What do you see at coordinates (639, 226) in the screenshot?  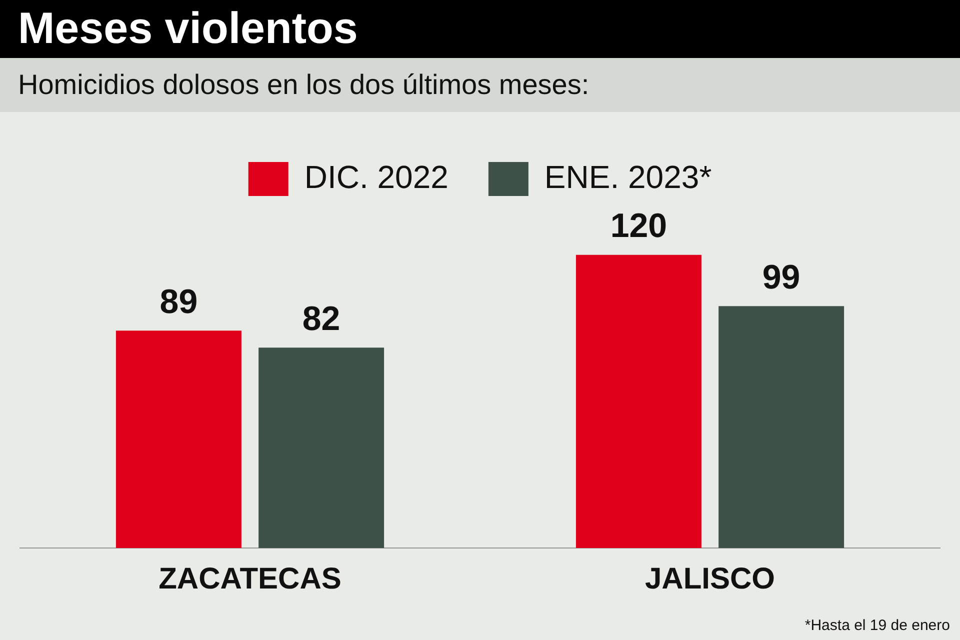 I see `data-label: 120` at bounding box center [639, 226].